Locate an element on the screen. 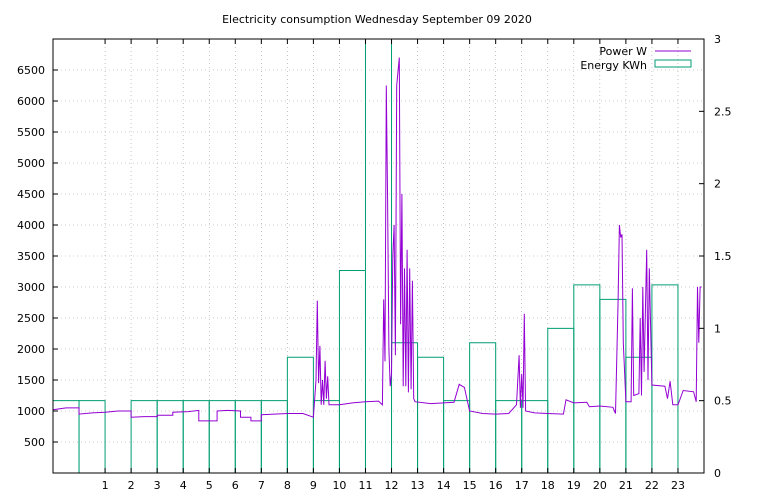 This screenshot has height=500, width=768. x-tick-label: 1 is located at coordinates (105, 485).